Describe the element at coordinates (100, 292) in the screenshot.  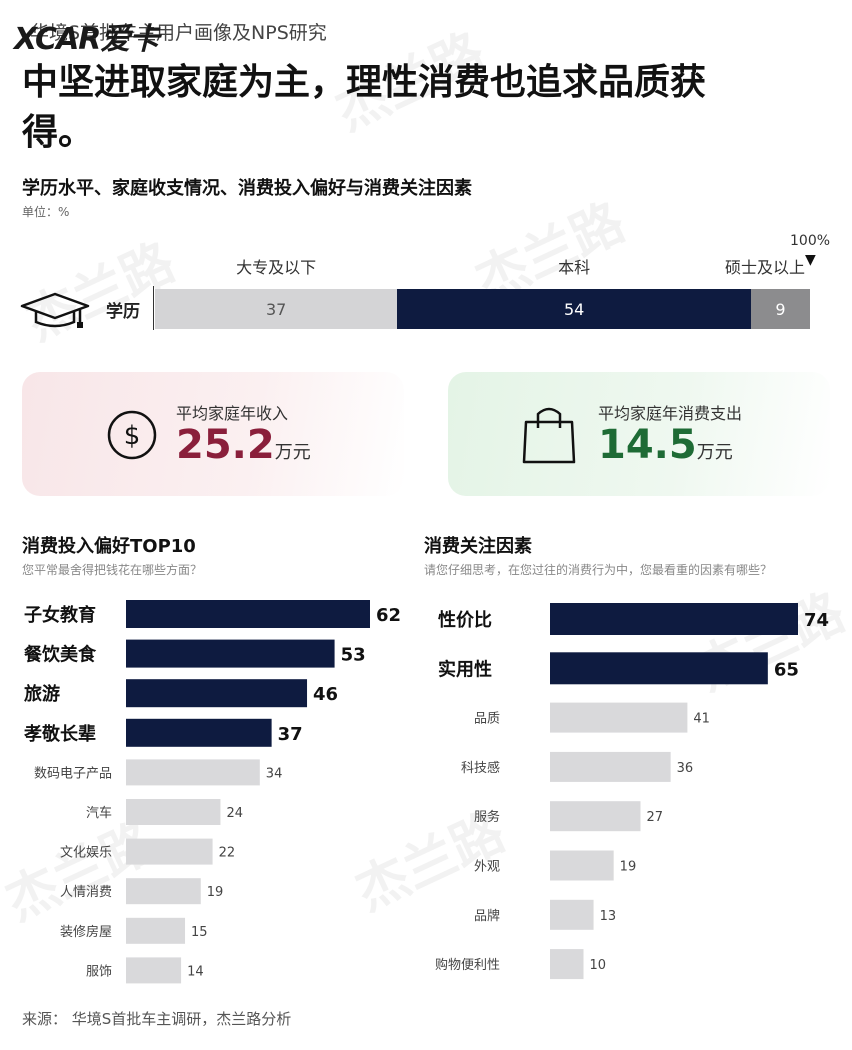
I see `watermark: 杰兰路` at that location.